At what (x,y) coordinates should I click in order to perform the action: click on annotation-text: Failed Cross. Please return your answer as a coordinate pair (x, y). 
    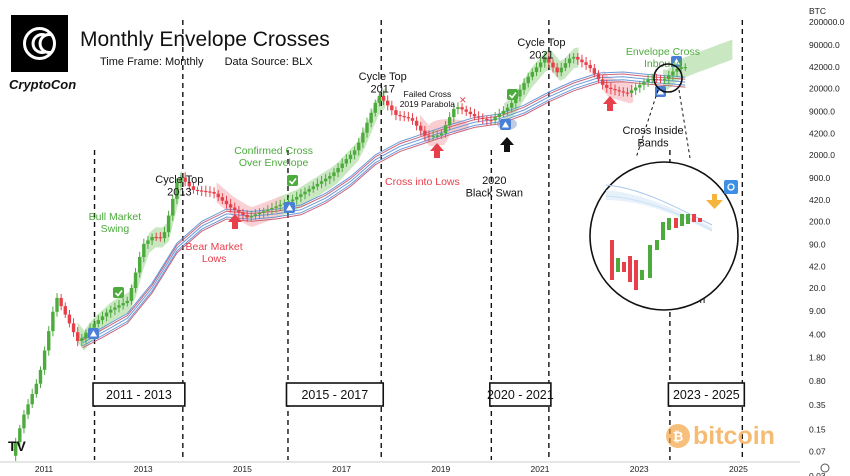
    Looking at the image, I should click on (428, 94).